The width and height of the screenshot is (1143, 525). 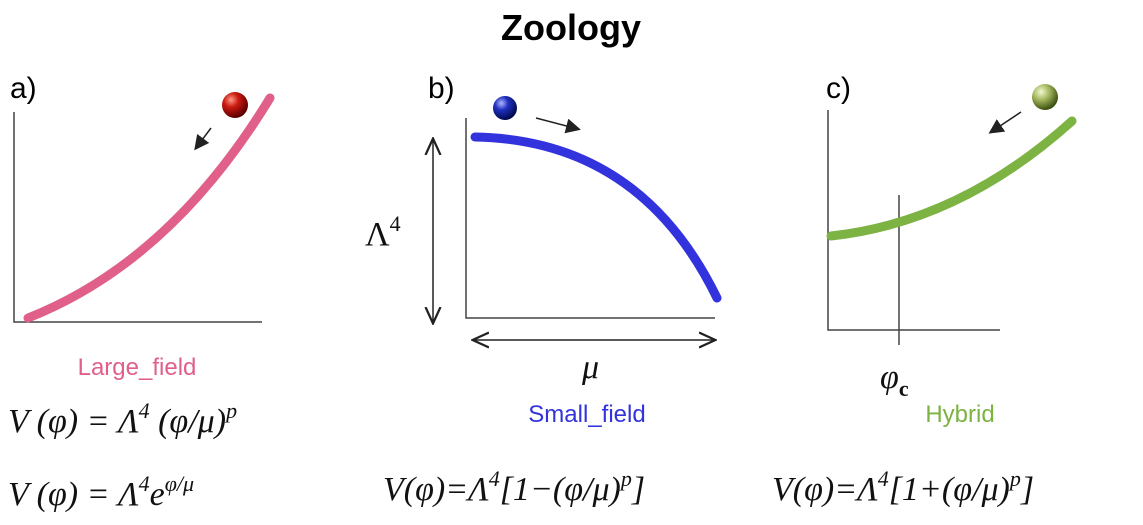 I want to click on formula: V (φ) = Λ4eφ/μ, so click(x=101, y=492).